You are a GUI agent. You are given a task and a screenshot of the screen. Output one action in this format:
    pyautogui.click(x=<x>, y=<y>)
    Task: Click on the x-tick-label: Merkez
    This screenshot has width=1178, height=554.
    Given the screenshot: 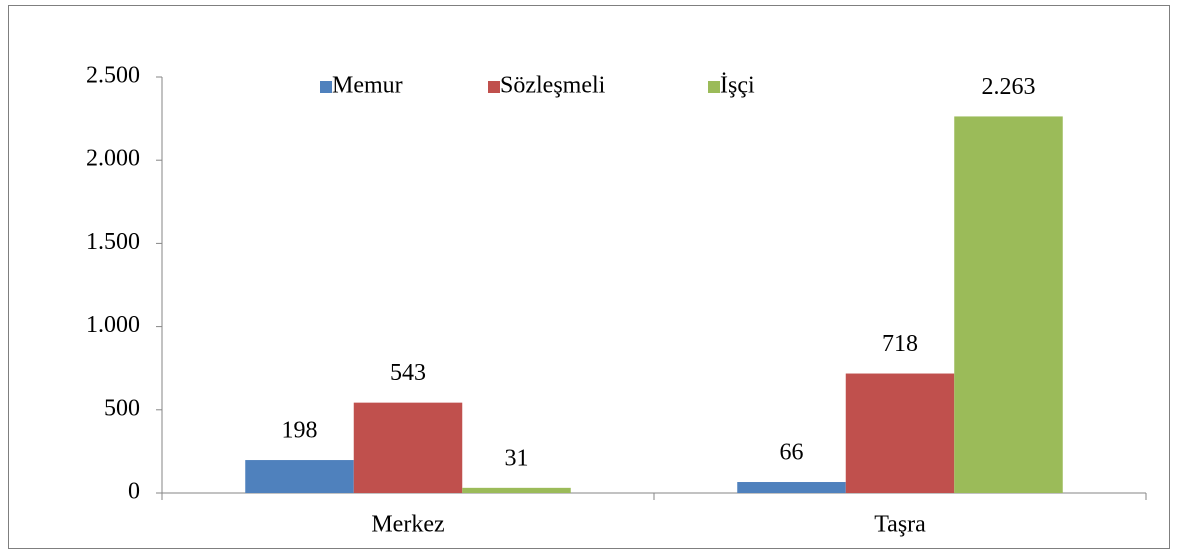 What is the action you would take?
    pyautogui.click(x=407, y=525)
    